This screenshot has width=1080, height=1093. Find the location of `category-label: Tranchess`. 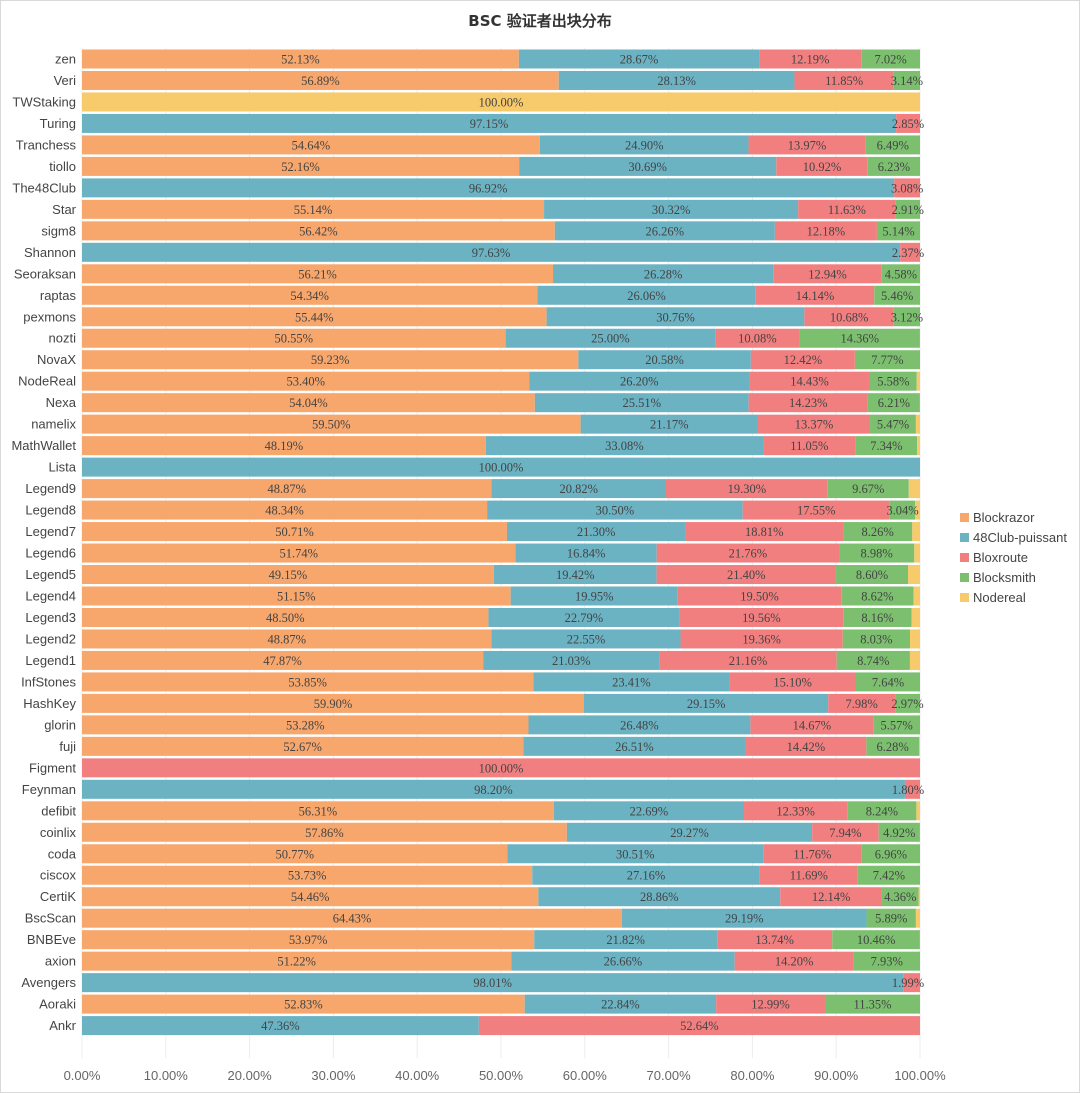

category-label: Tranchess is located at coordinates (46, 144).